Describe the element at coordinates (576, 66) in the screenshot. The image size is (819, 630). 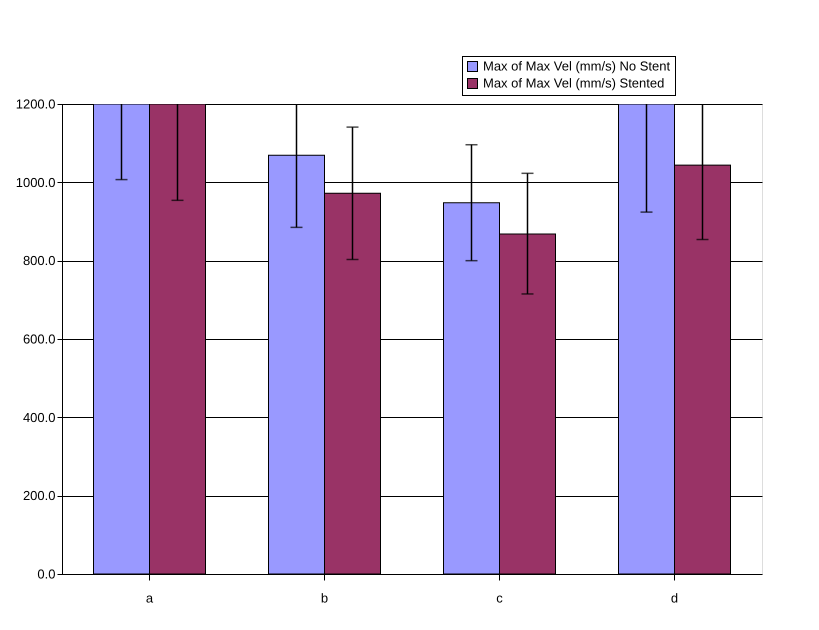
I see `legend-label: Max of Max Vel (mm/s) No Stent` at that location.